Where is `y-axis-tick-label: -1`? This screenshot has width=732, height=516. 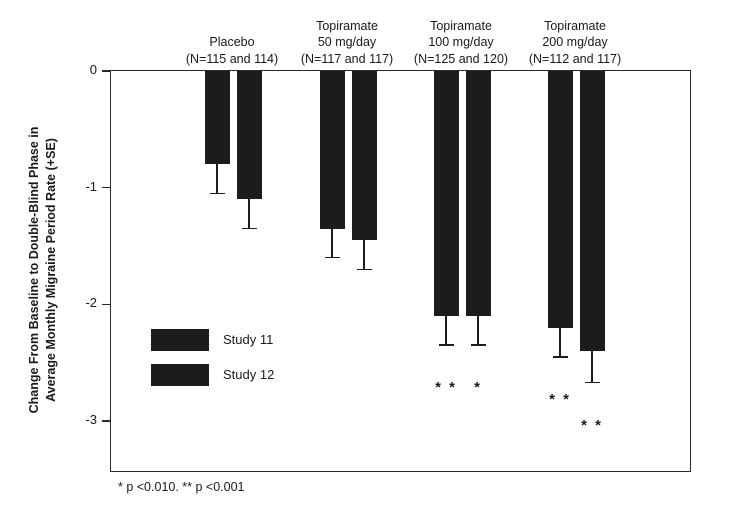
y-axis-tick-label: -1 is located at coordinates (91, 186).